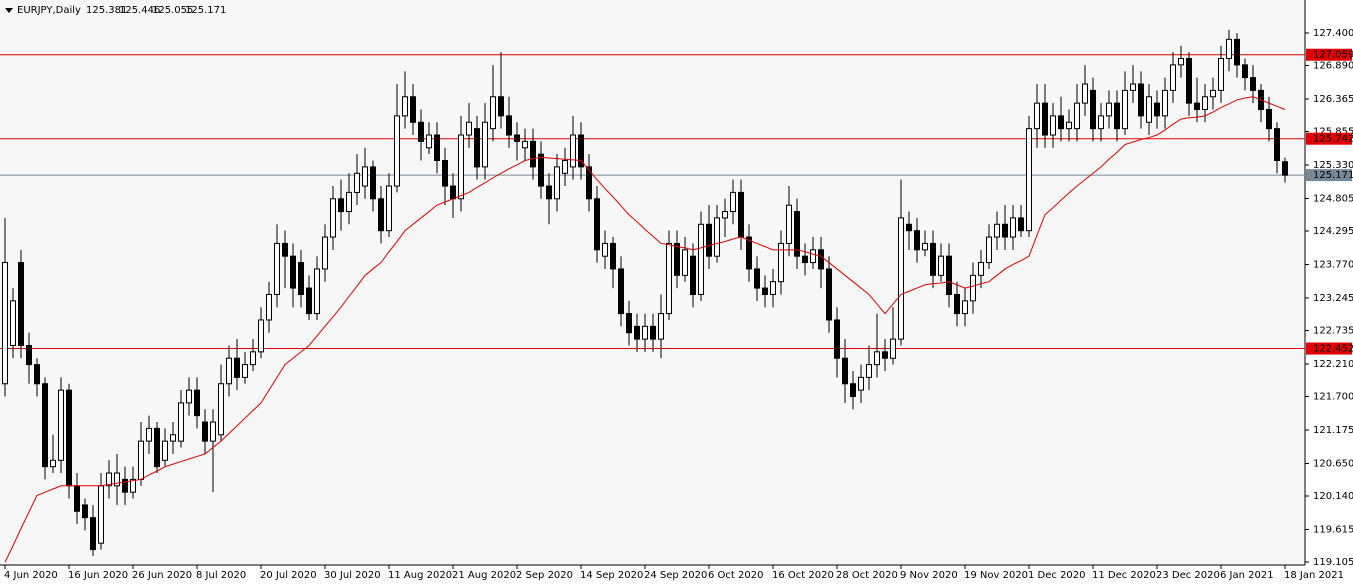 The height and width of the screenshot is (585, 1353). Describe the element at coordinates (1333, 231) in the screenshot. I see `y-tick-label: 124.295` at that location.